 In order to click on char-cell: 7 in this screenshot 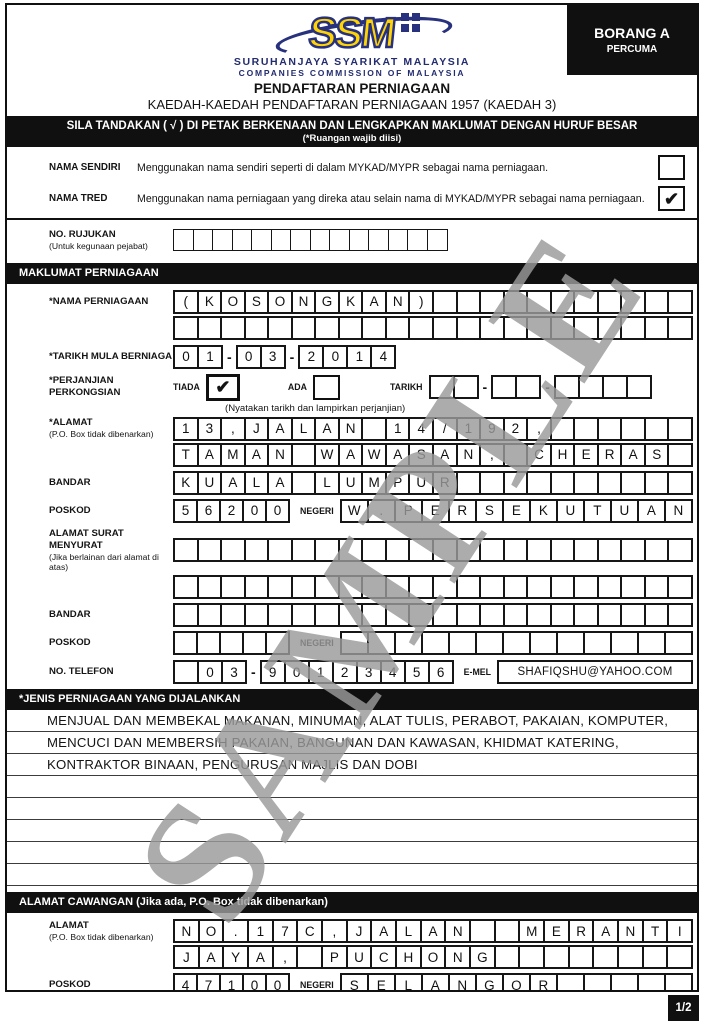, I will do `click(208, 981)`.